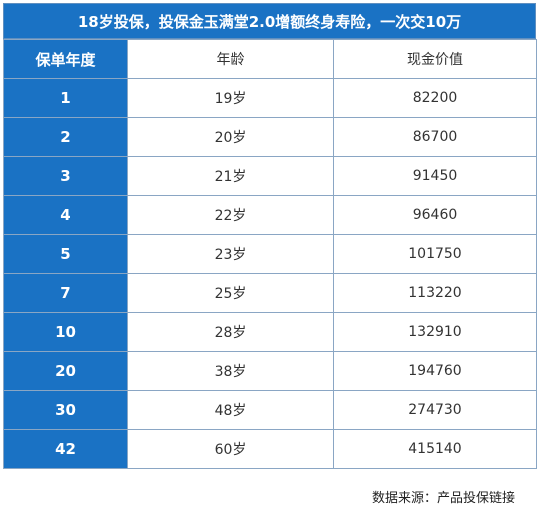  What do you see at coordinates (443, 498) in the screenshot?
I see `data-source-note: 数据来源：产品投保链接` at bounding box center [443, 498].